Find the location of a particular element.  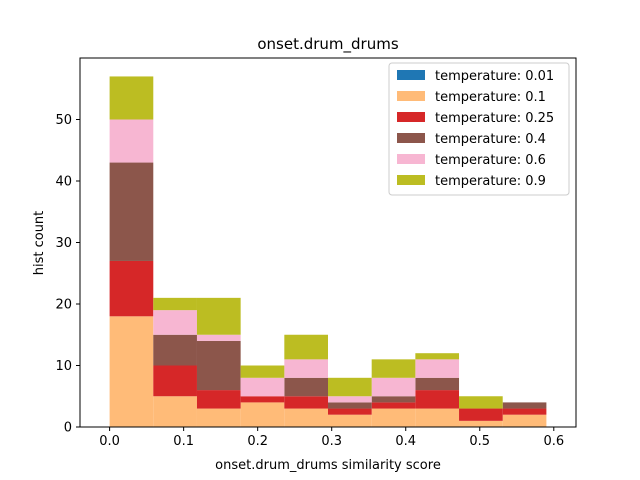

legend-label: temperature: 0.25 is located at coordinates (494, 118).